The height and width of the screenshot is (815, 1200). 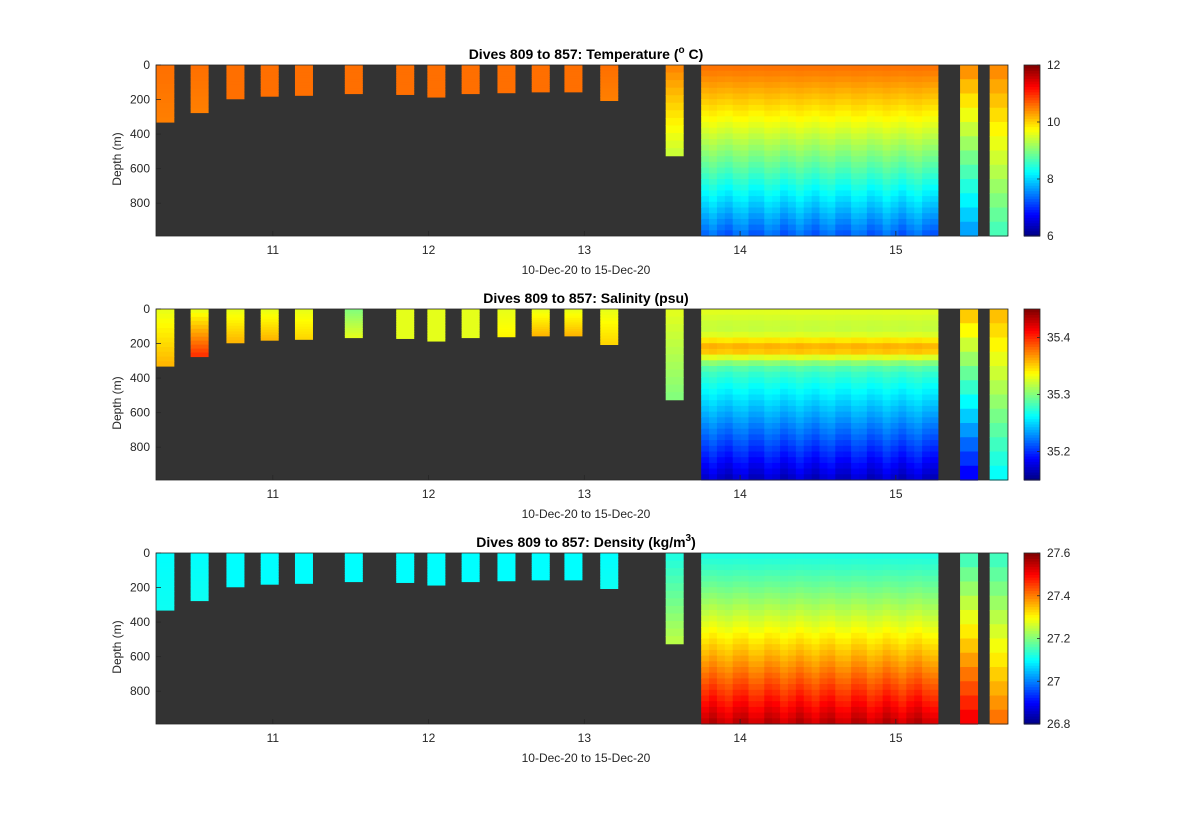 What do you see at coordinates (1059, 553) in the screenshot?
I see `colorbar-tick-label: 27.6` at bounding box center [1059, 553].